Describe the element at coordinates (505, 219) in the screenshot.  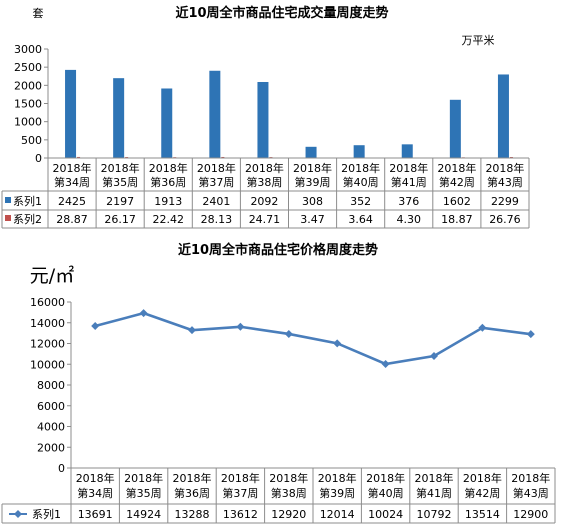
I see `chart1-value-series2: 26.76` at that location.